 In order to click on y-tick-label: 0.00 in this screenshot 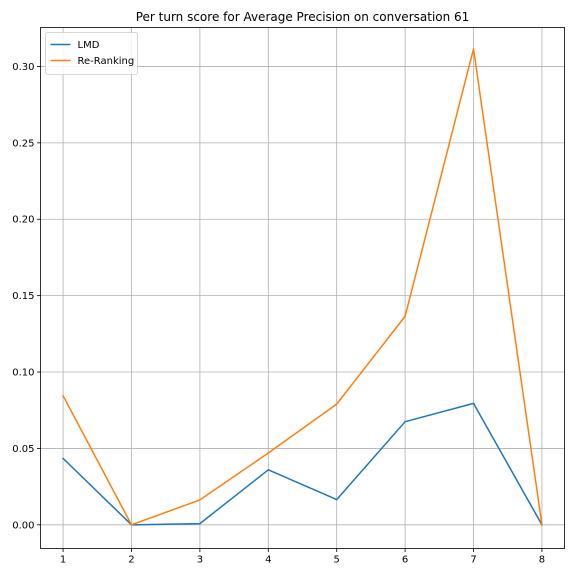, I will do `click(23, 525)`.